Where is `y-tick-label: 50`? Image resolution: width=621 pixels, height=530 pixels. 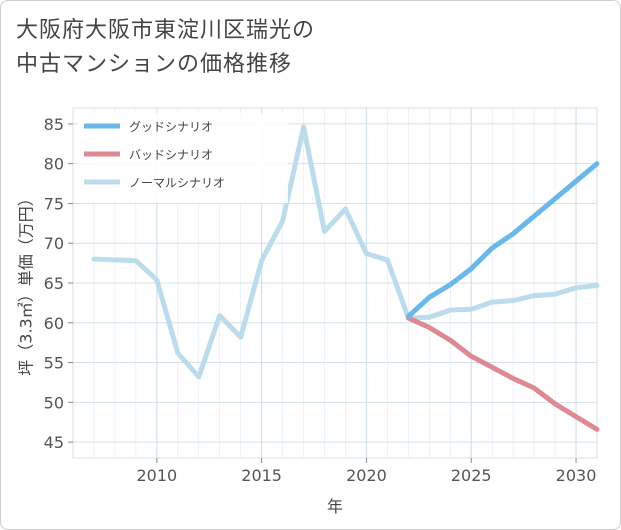 y-tick-label: 50 is located at coordinates (54, 402).